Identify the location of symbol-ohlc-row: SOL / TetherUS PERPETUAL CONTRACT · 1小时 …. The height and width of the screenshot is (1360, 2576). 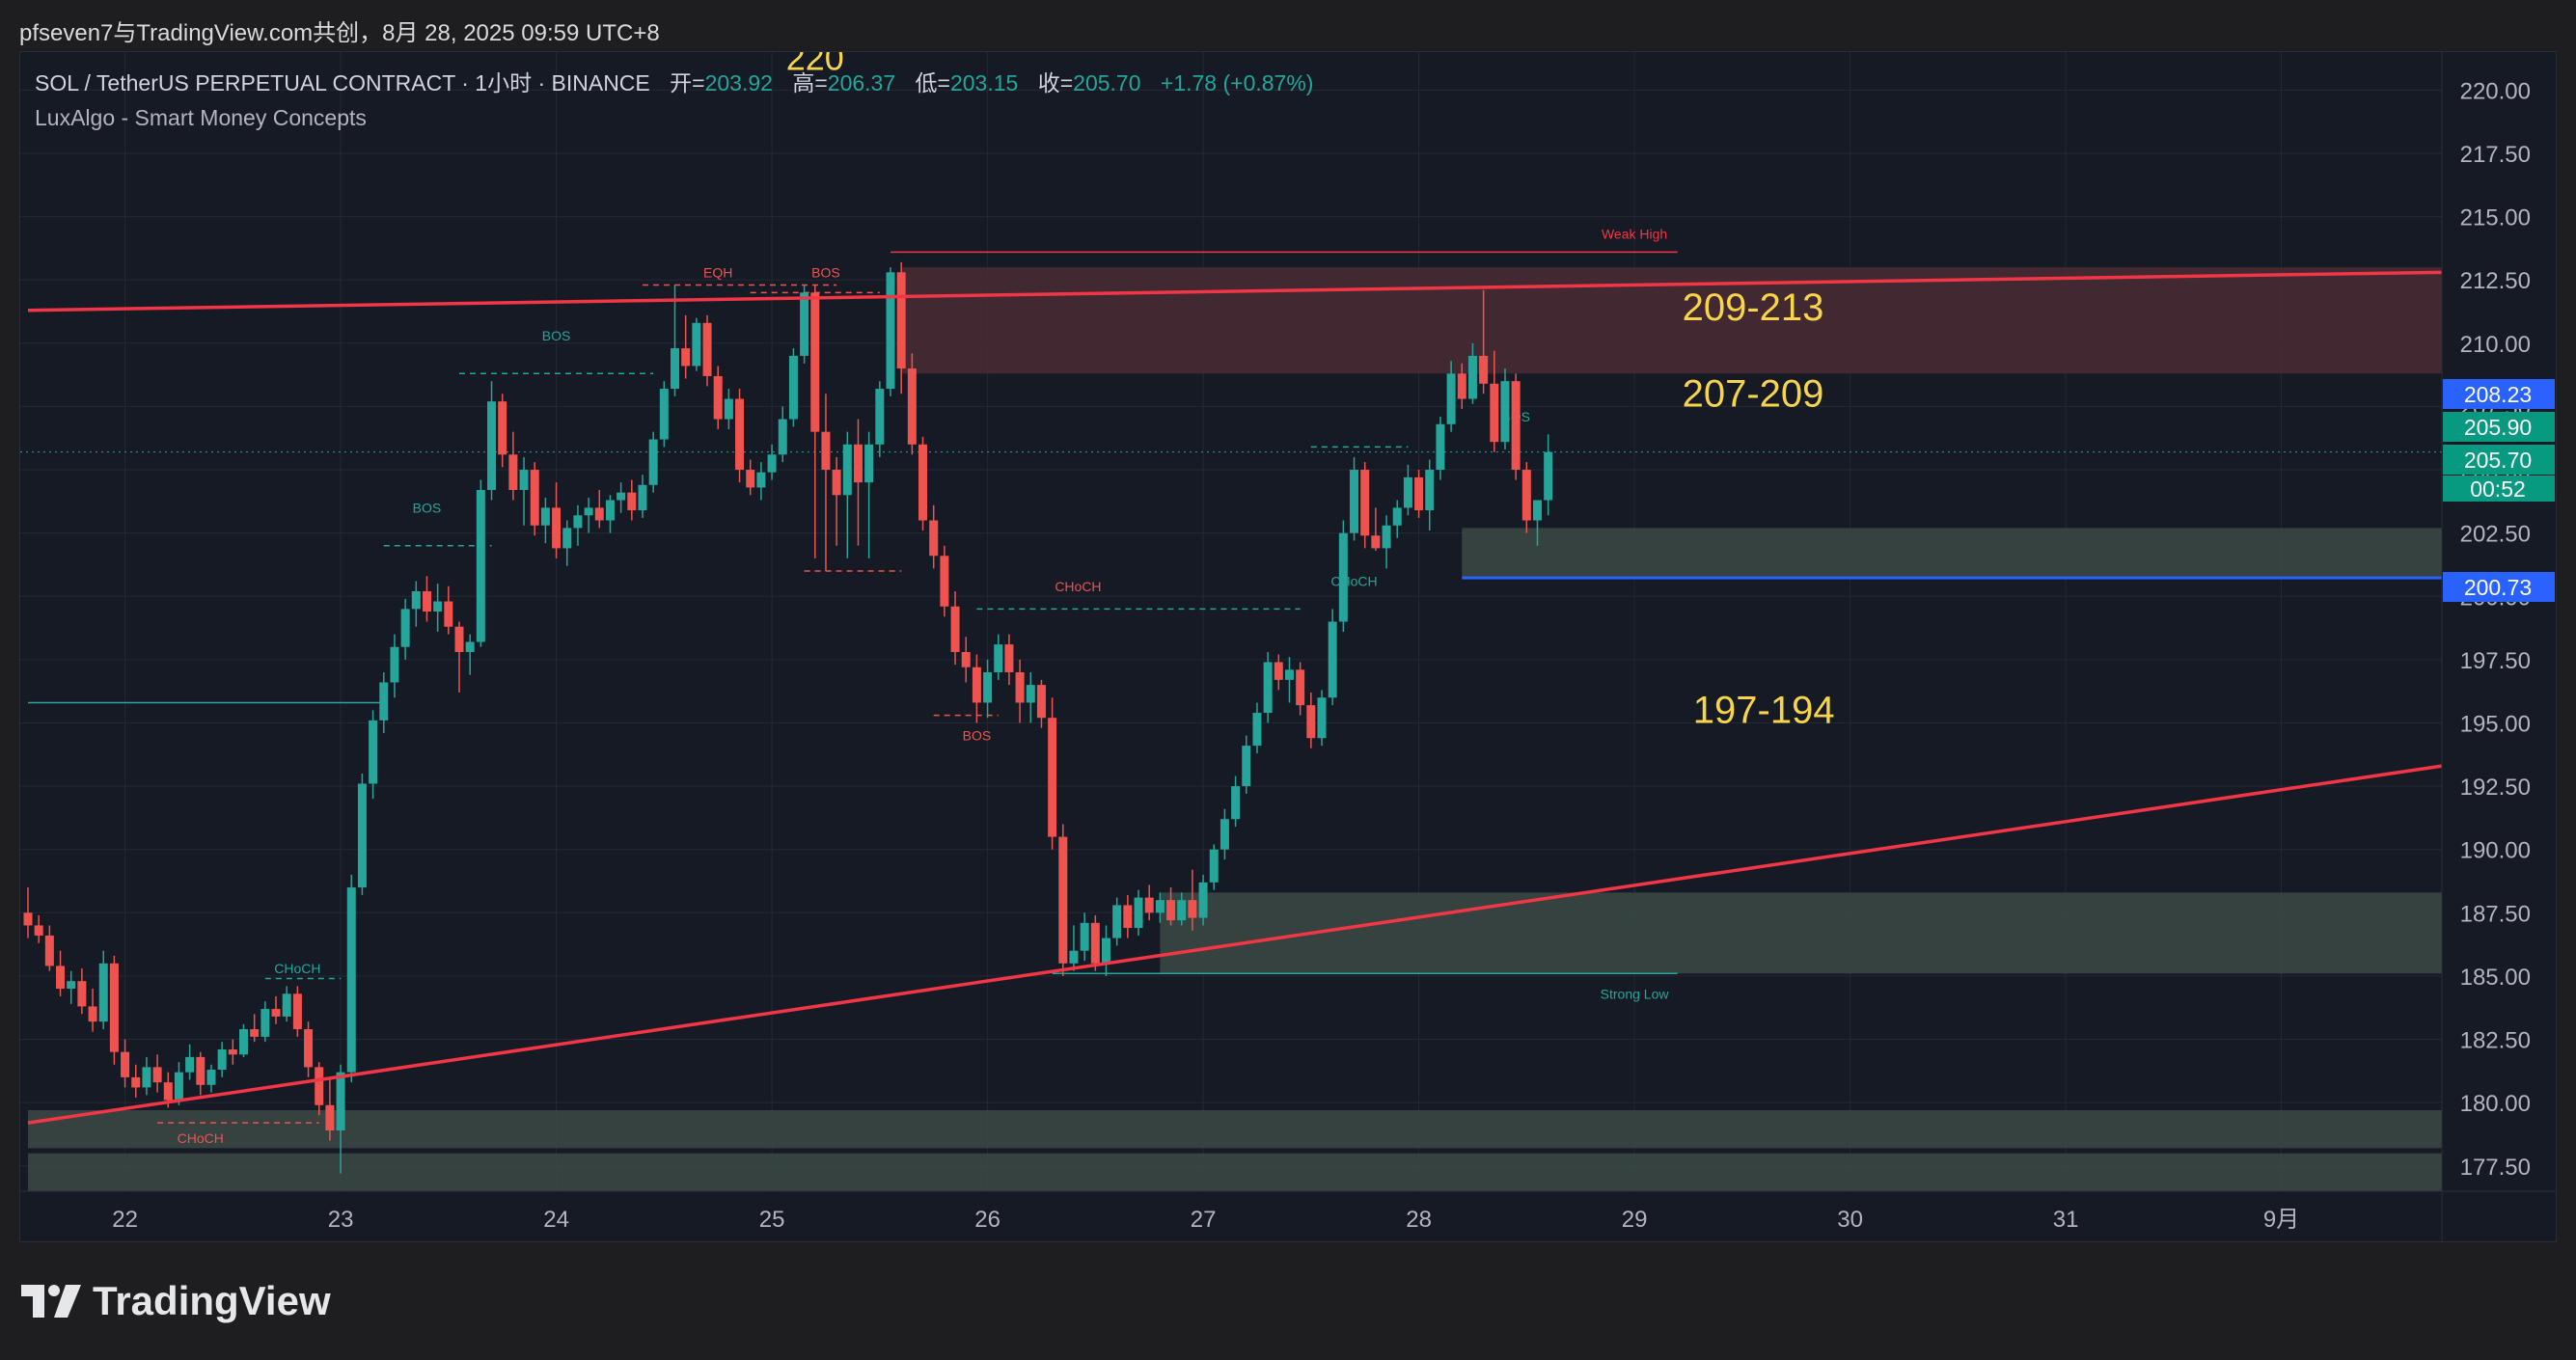
(674, 85).